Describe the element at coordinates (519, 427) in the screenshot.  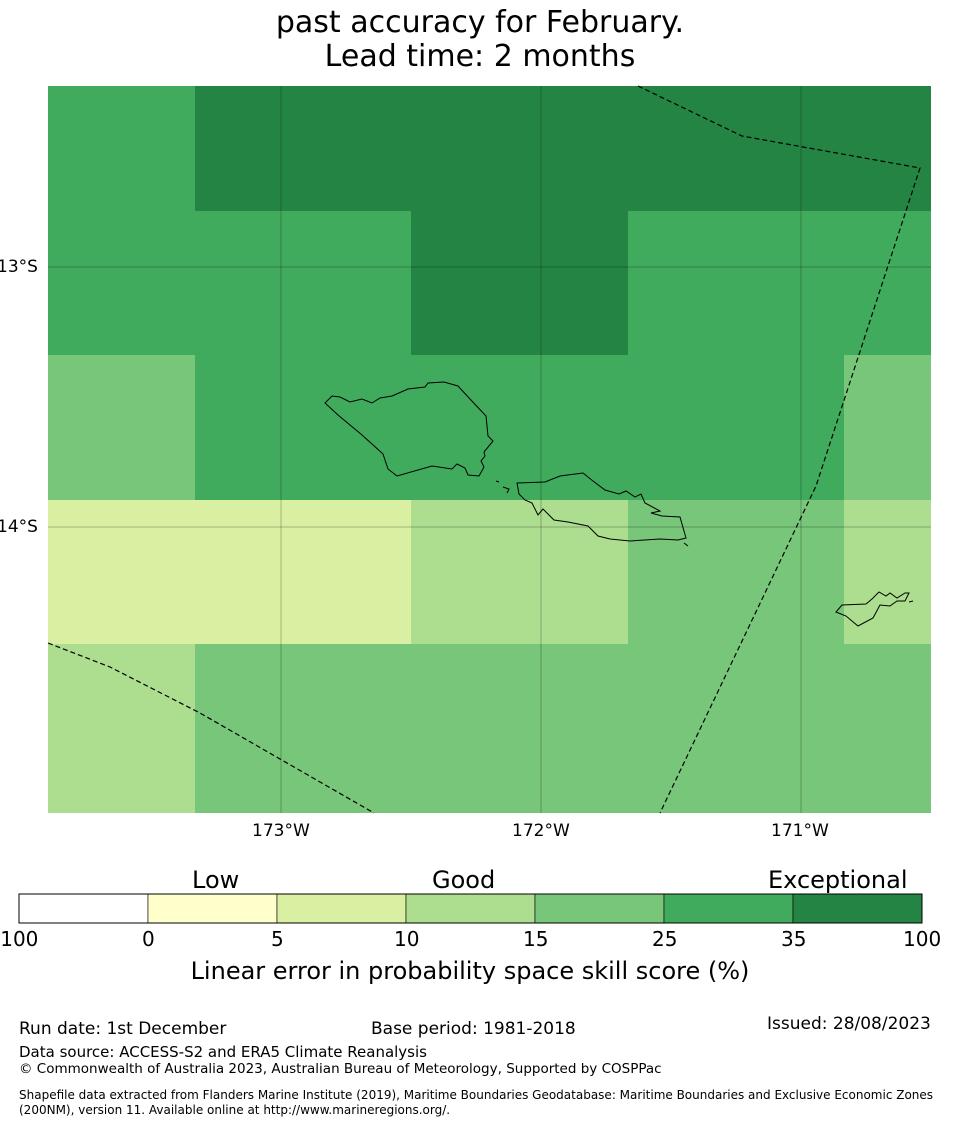
I see `skill-cell-r2-c2` at that location.